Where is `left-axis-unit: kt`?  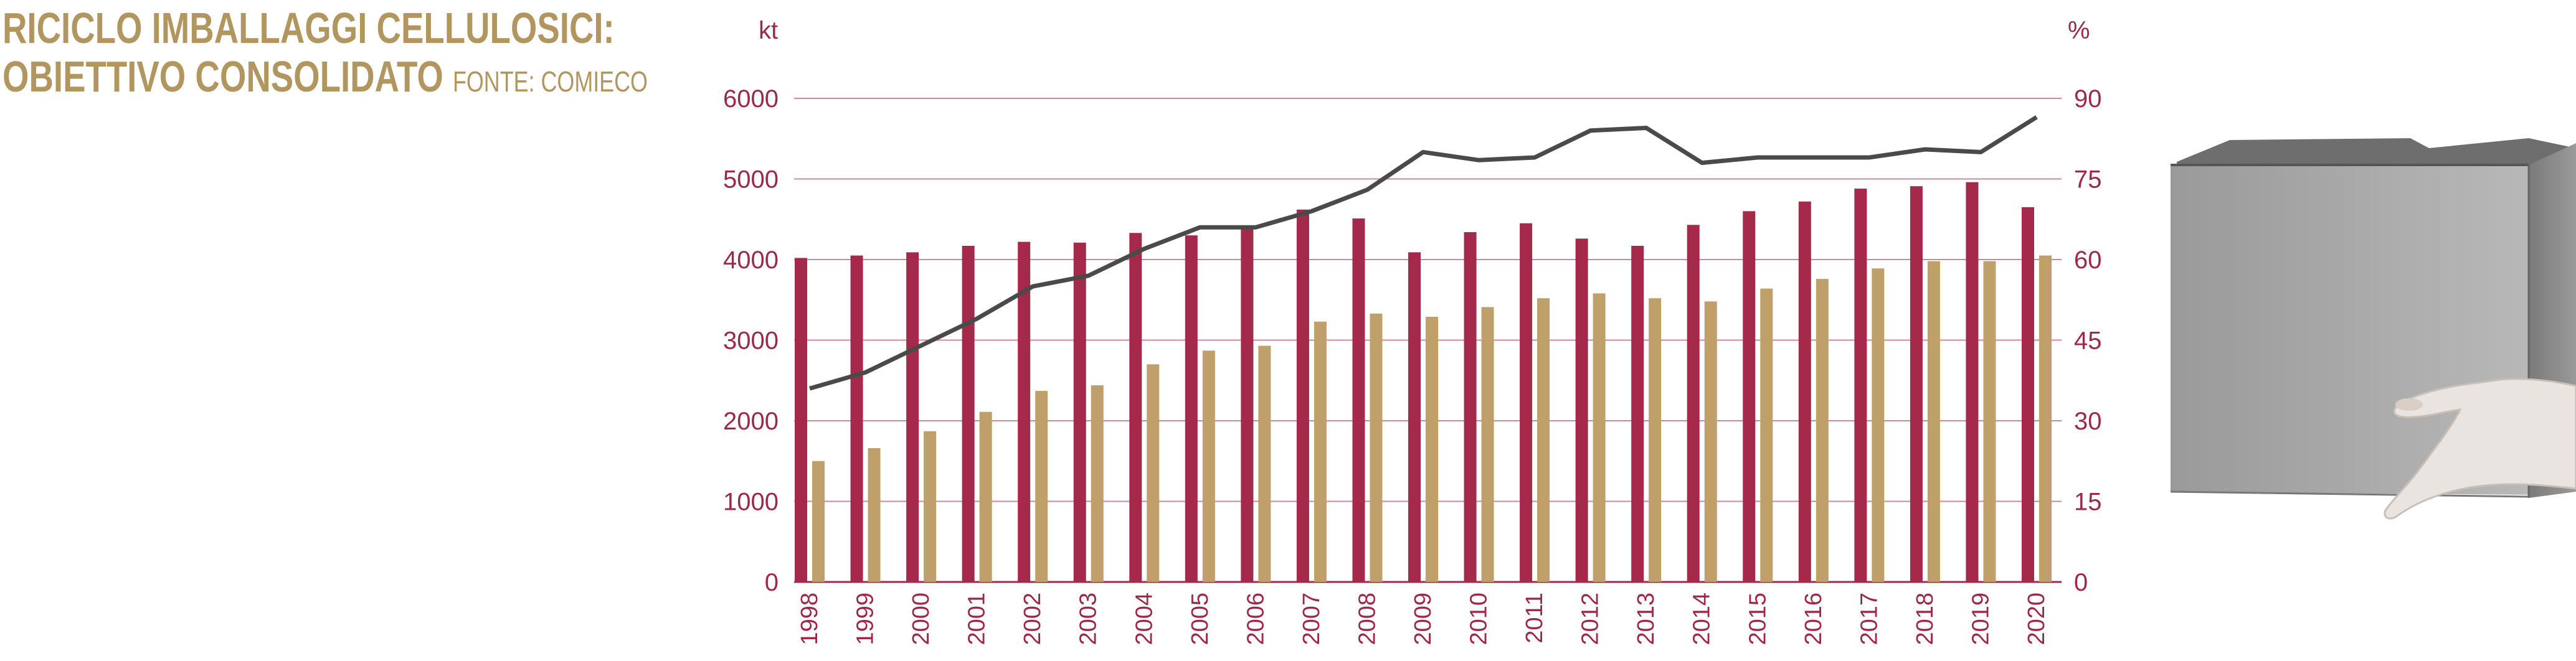
left-axis-unit: kt is located at coordinates (769, 30).